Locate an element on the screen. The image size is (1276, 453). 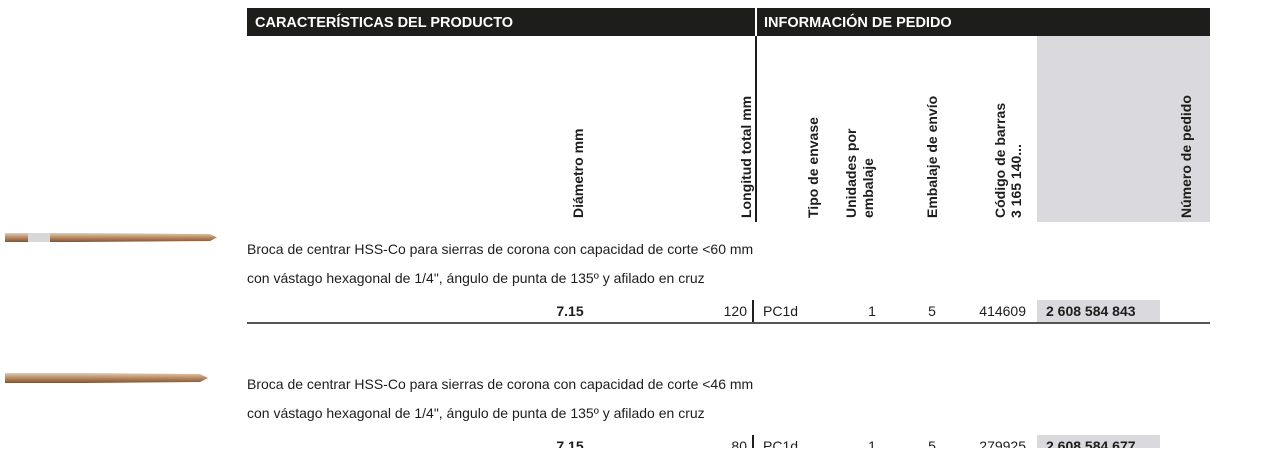
header-bar is located at coordinates (728, 22).